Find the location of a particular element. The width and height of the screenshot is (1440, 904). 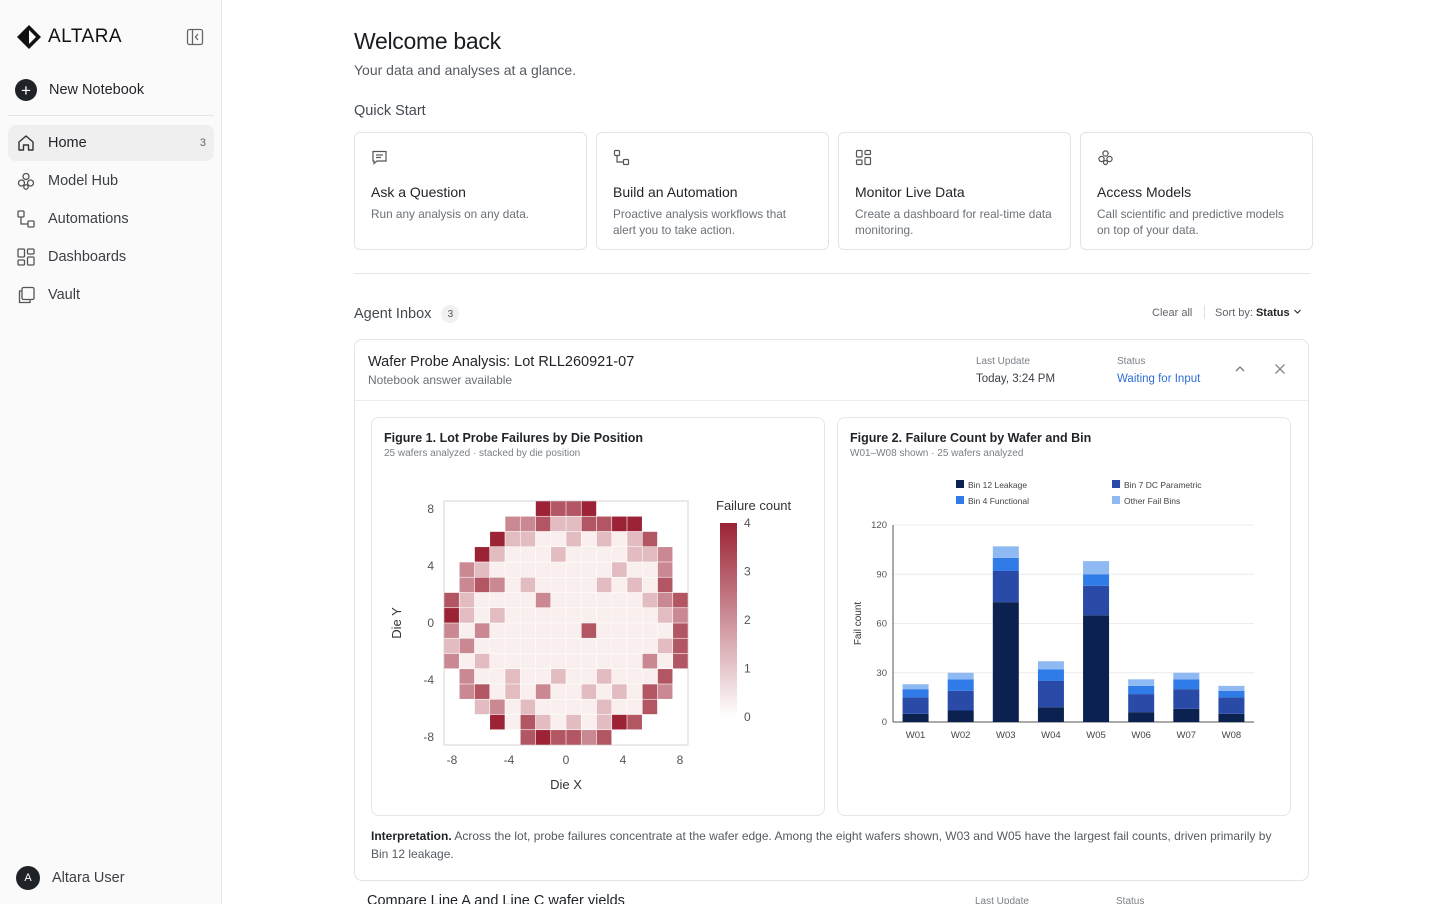

clear-all-button: Clear all is located at coordinates (1172, 313).